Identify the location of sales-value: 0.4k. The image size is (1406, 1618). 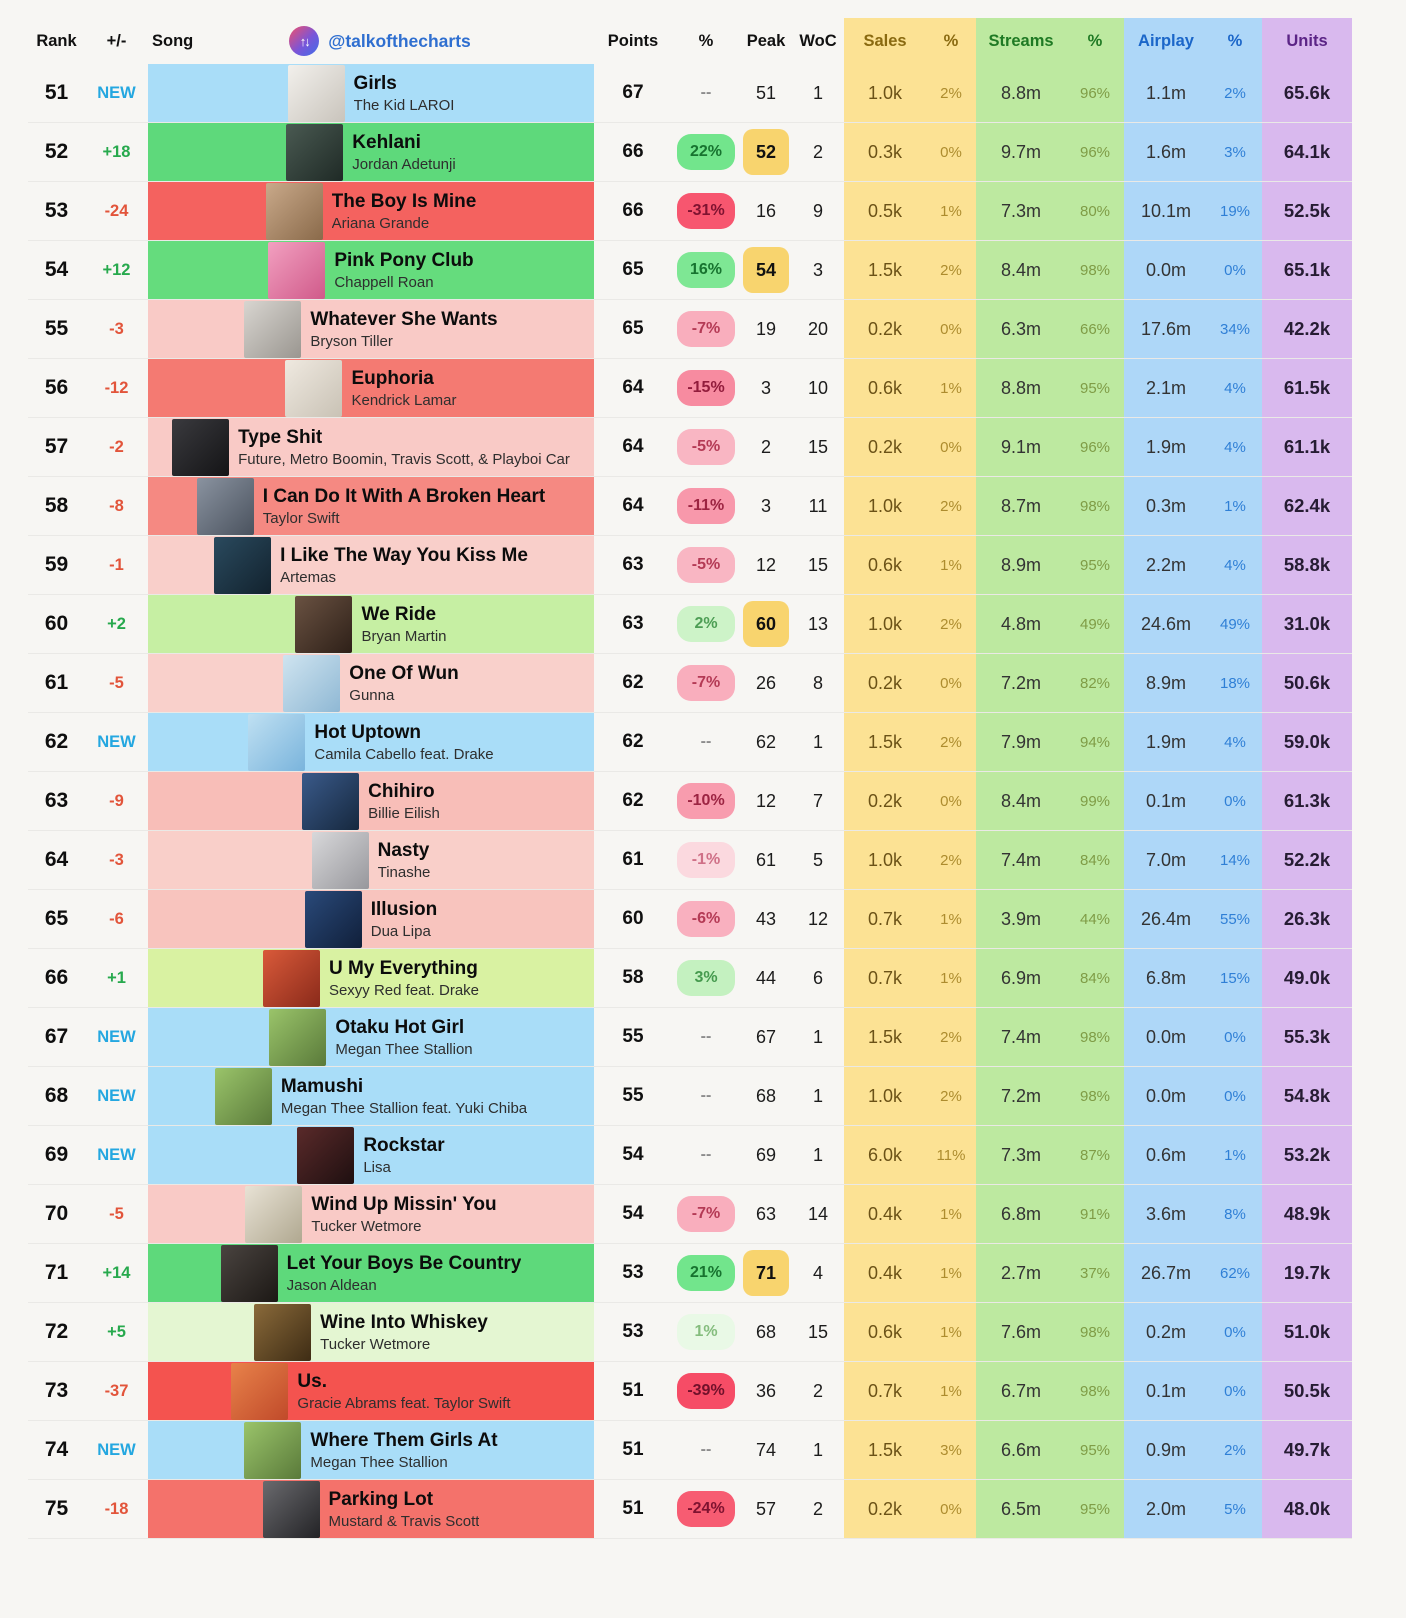
(885, 1273).